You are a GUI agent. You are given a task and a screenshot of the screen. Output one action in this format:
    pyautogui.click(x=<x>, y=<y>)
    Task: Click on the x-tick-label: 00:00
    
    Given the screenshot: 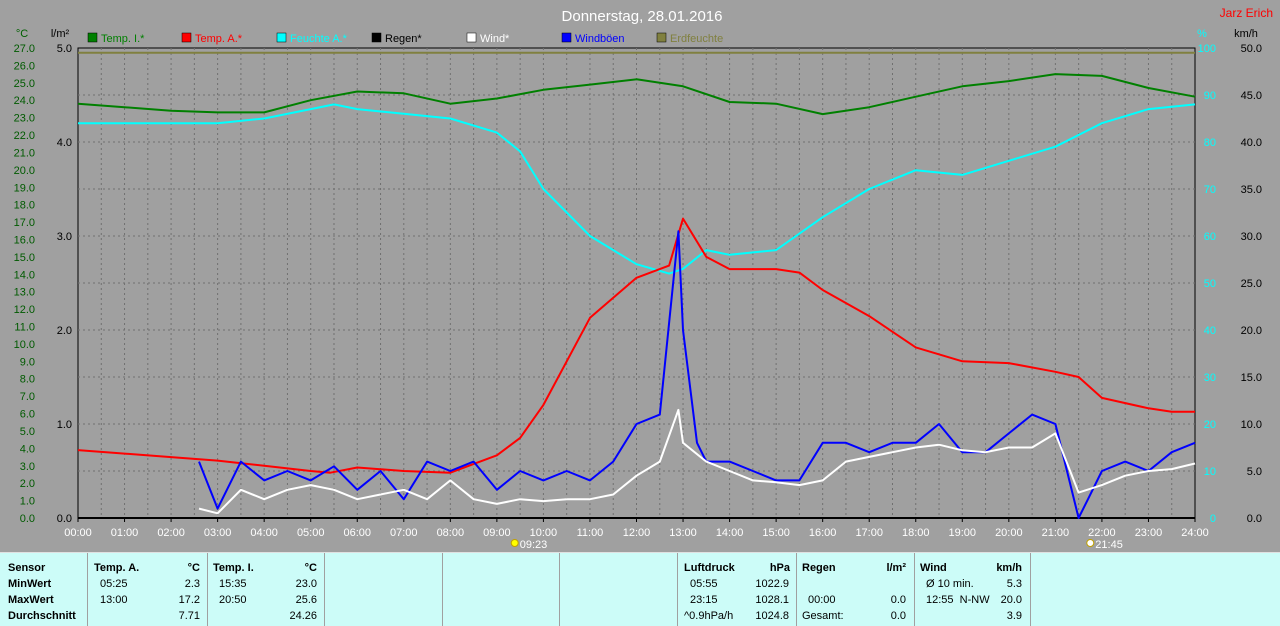 What is the action you would take?
    pyautogui.click(x=78, y=533)
    